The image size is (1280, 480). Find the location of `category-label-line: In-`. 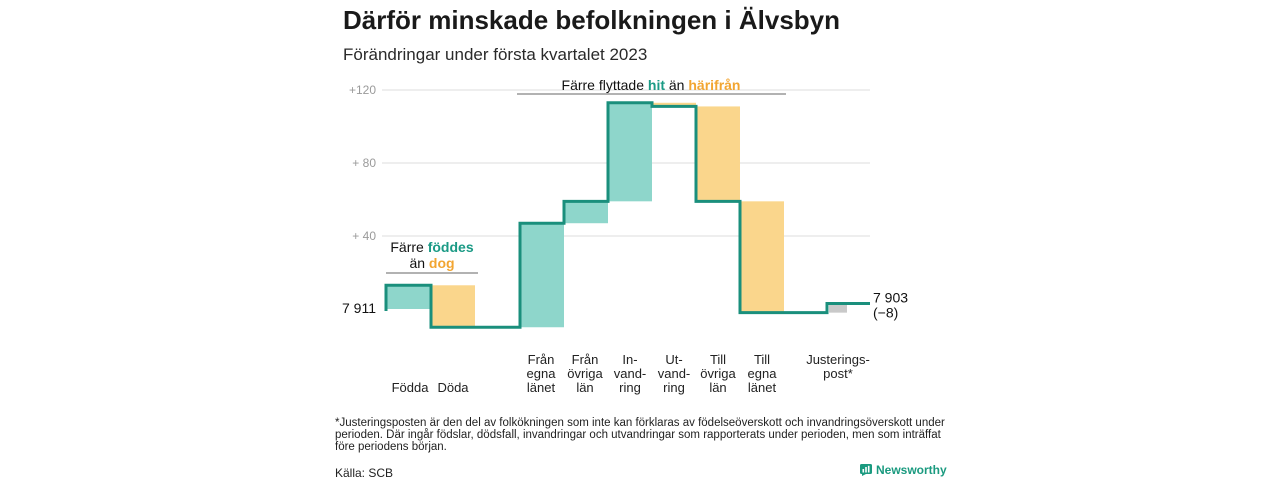

category-label-line: In- is located at coordinates (629, 359).